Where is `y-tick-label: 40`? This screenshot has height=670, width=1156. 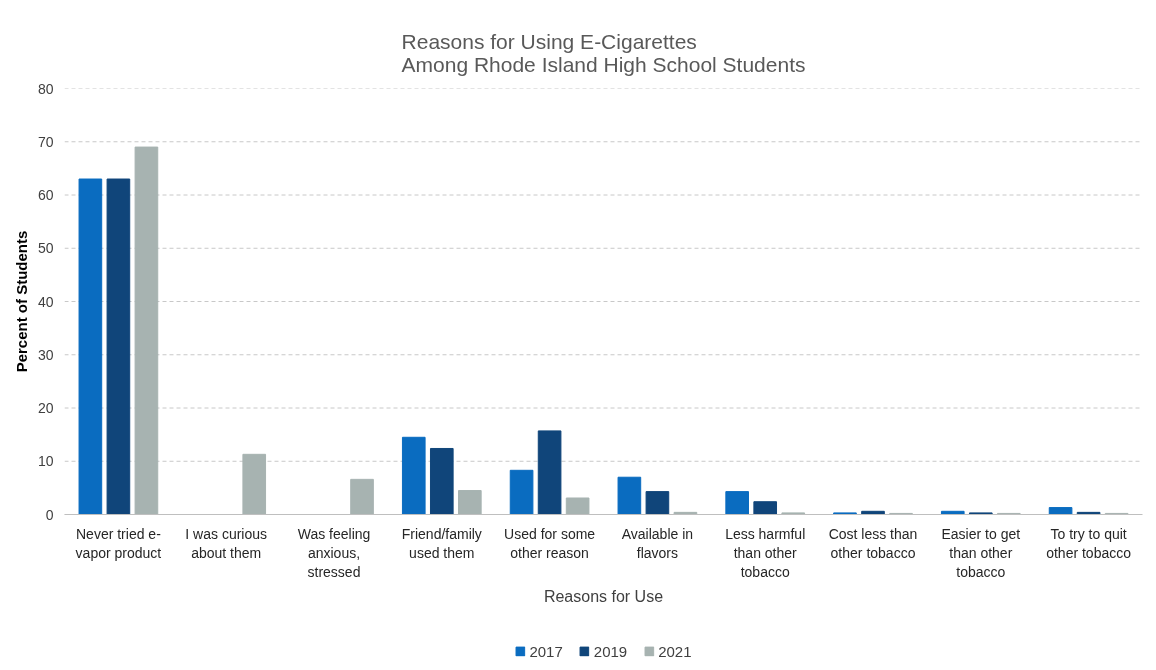 y-tick-label: 40 is located at coordinates (45, 301).